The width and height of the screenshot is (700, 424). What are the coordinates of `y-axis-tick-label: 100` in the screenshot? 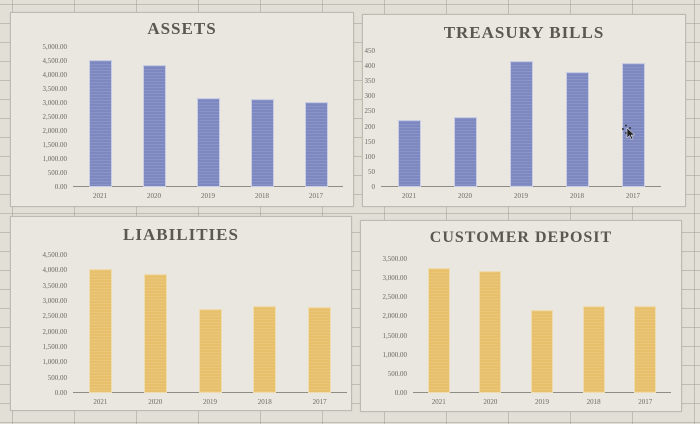 It's located at (370, 156).